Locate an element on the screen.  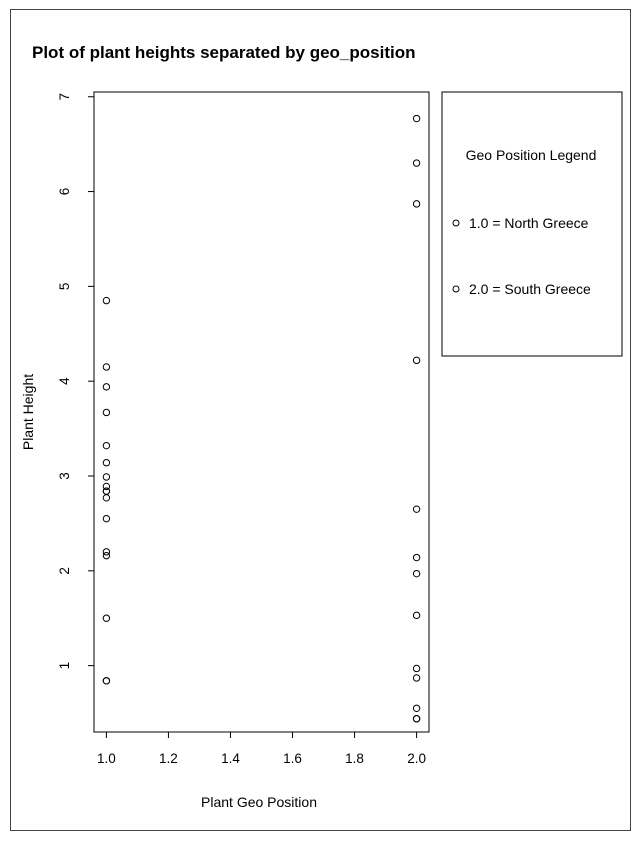
x-tick-label: 1.2 is located at coordinates (168, 758).